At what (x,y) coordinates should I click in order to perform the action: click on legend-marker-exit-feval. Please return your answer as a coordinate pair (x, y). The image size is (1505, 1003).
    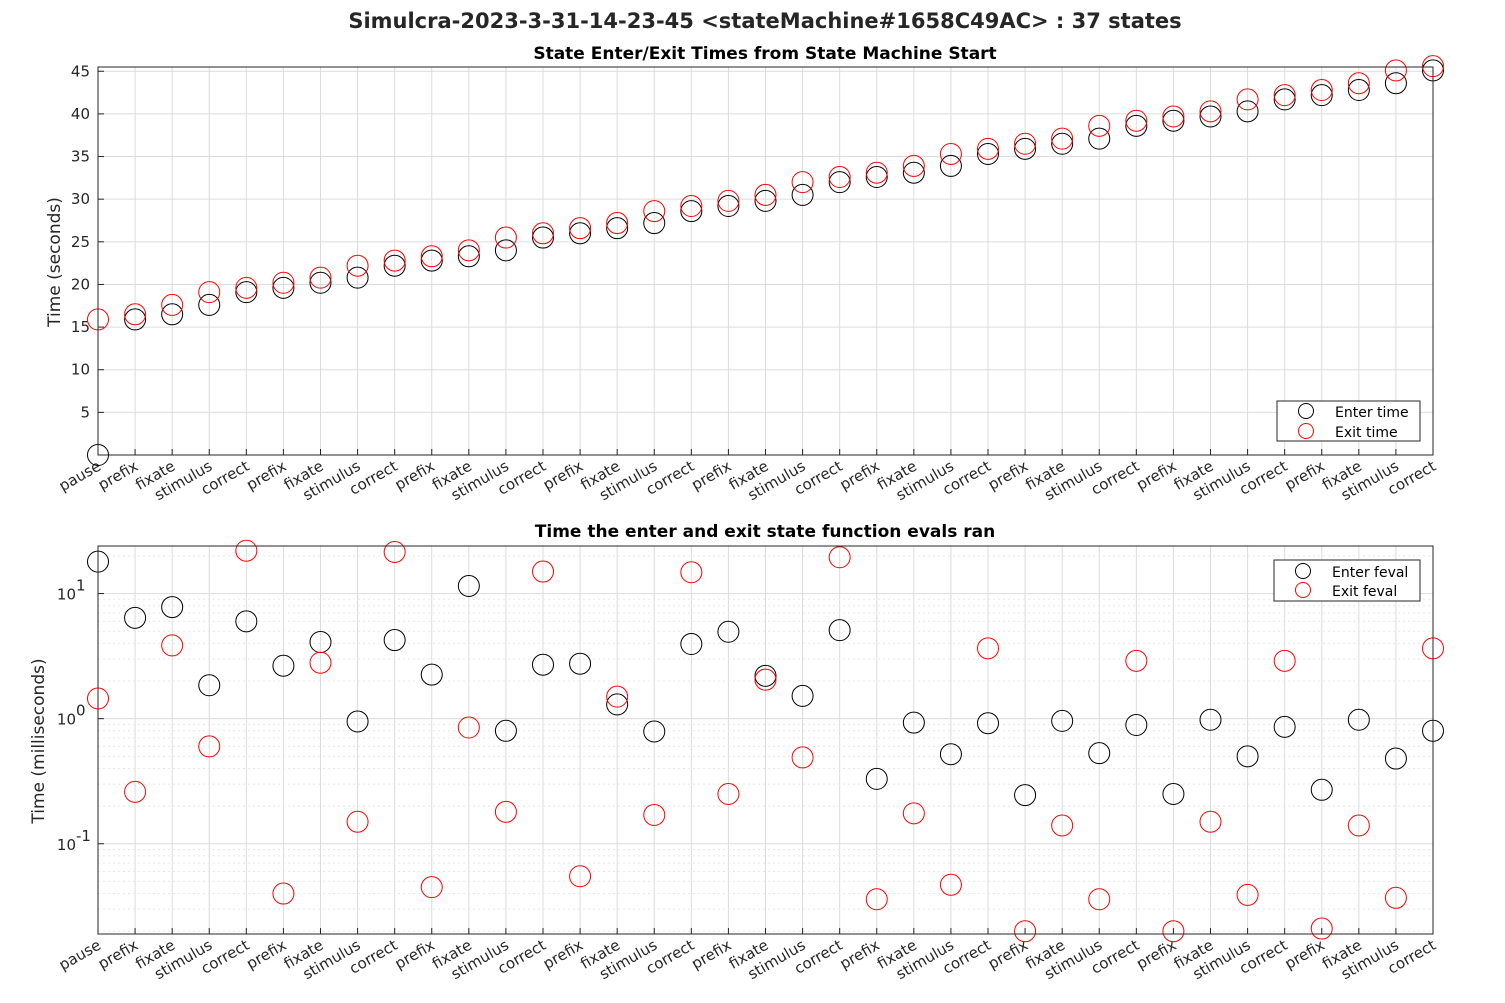
    Looking at the image, I should click on (1303, 590).